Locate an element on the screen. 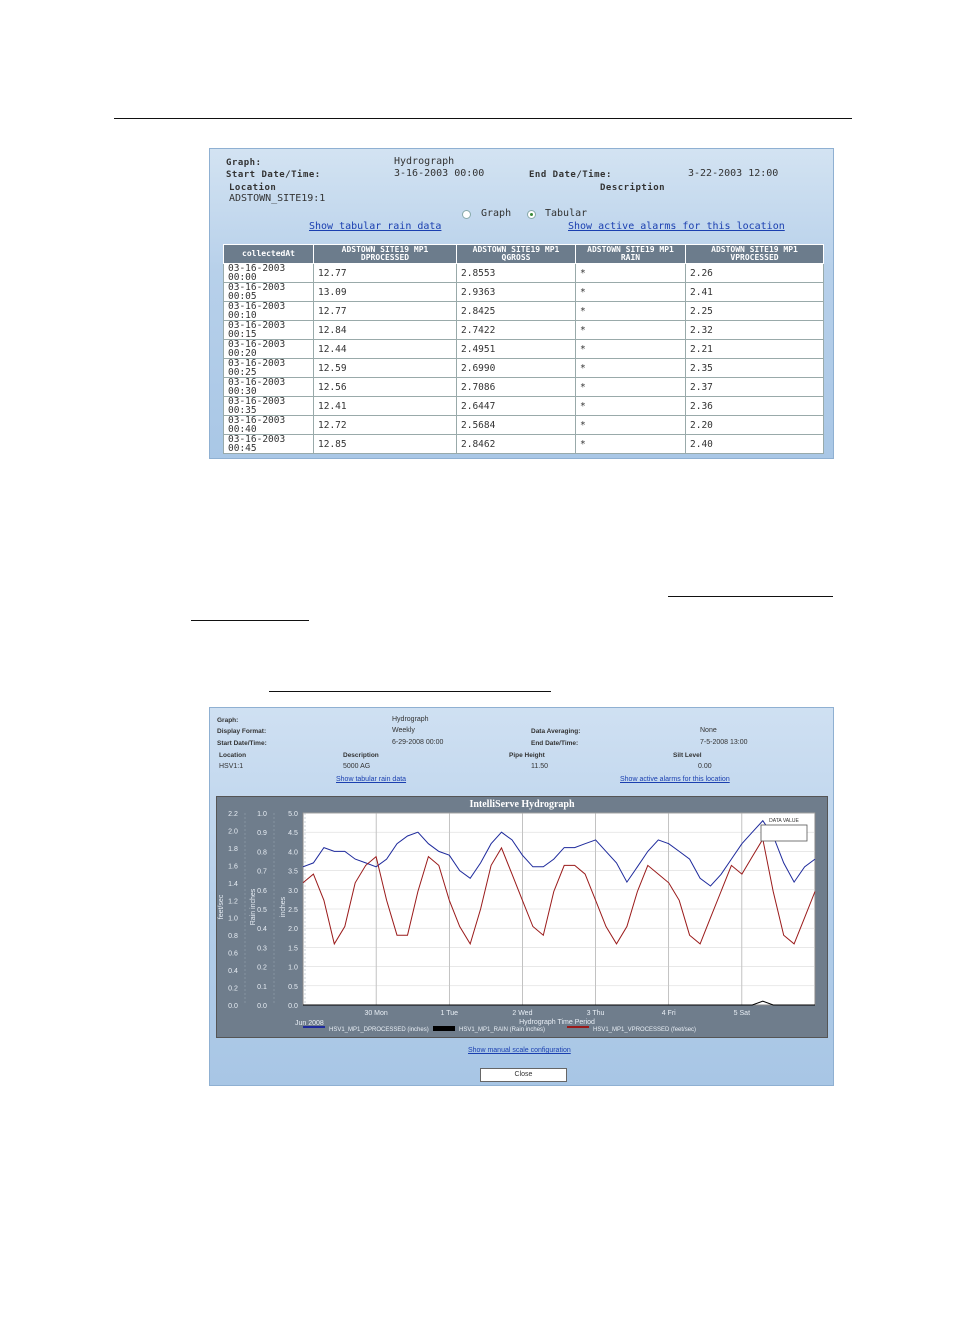 This screenshot has height=1321, width=954. table-cell: 12.56 is located at coordinates (385, 387).